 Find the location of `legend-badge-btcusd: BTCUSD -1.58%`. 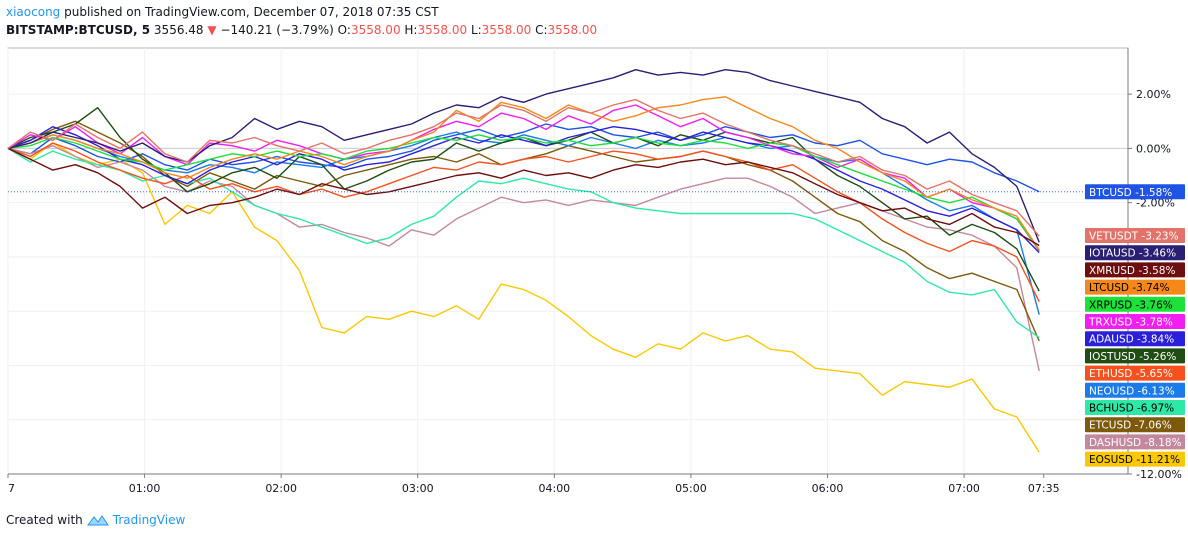

legend-badge-btcusd: BTCUSD -1.58% is located at coordinates (1135, 192).